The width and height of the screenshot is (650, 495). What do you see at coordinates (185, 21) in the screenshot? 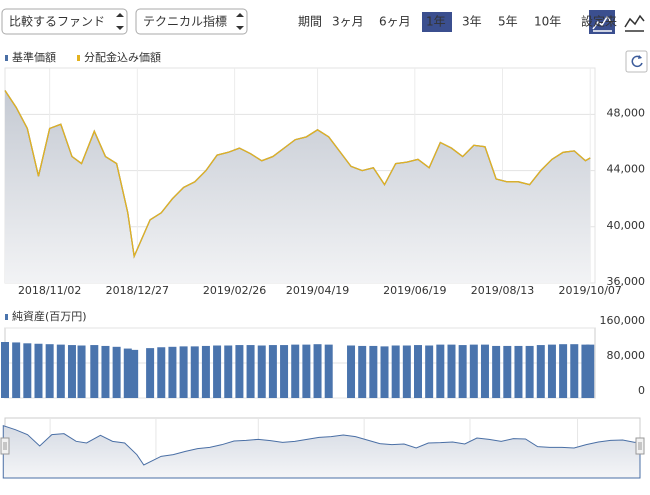
I see `technical-label: テクニカル指標` at bounding box center [185, 21].